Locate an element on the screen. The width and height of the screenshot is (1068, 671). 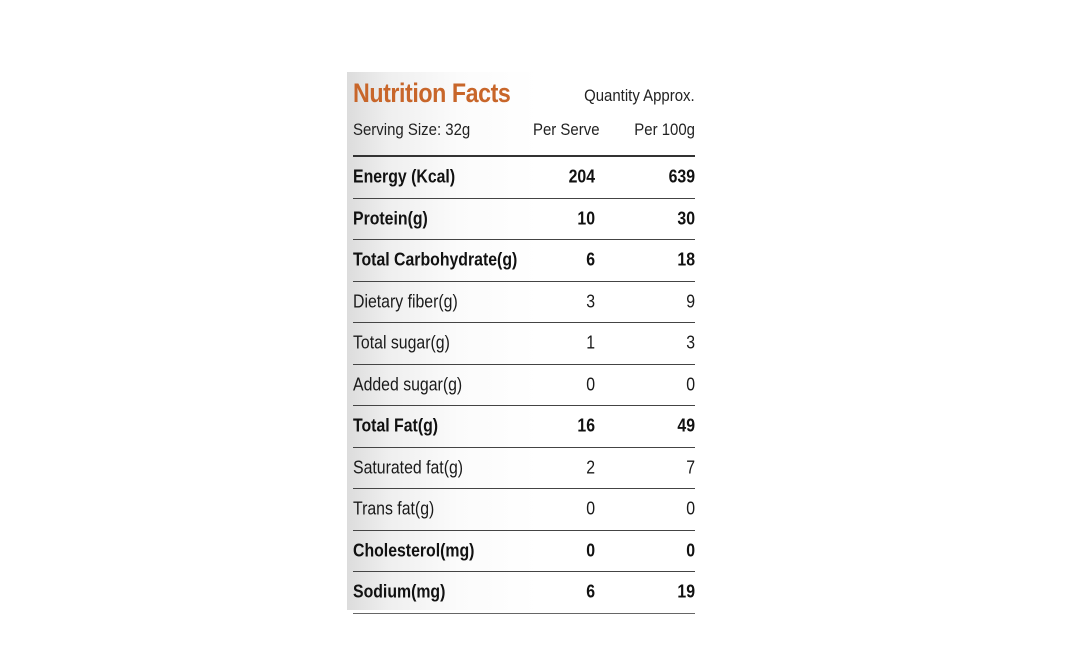
nutrient-per-100g: 19 is located at coordinates (686, 591).